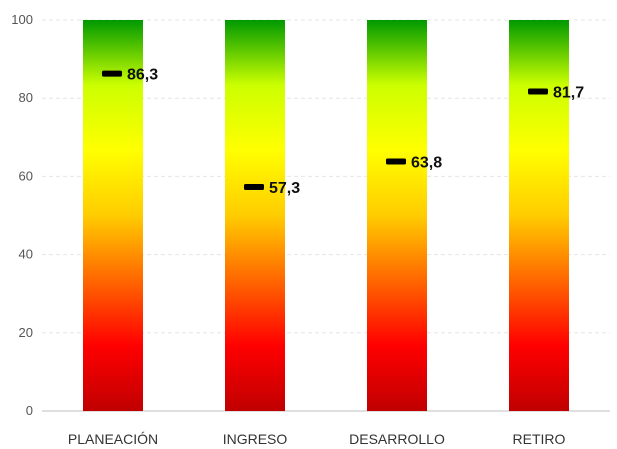 This screenshot has width=617, height=449. Describe the element at coordinates (26, 332) in the screenshot. I see `y-tick-label: 20` at that location.